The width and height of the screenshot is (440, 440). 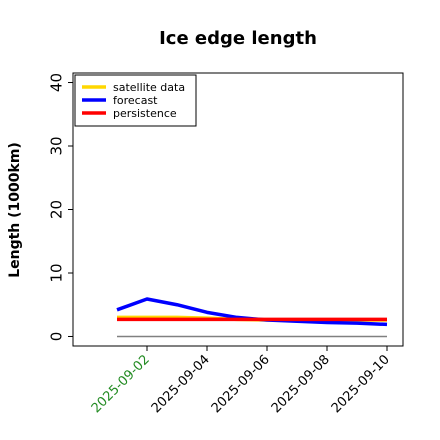 What do you see at coordinates (57, 145) in the screenshot?
I see `y-tick-label-30: 30` at bounding box center [57, 145].